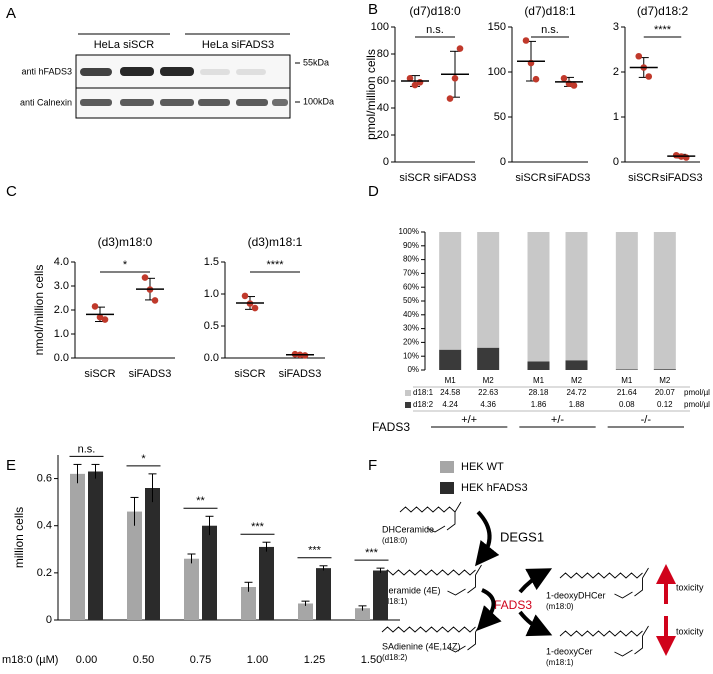  What do you see at coordinates (39, 310) in the screenshot?
I see `y-axis-label: nmol/million cells` at bounding box center [39, 310].